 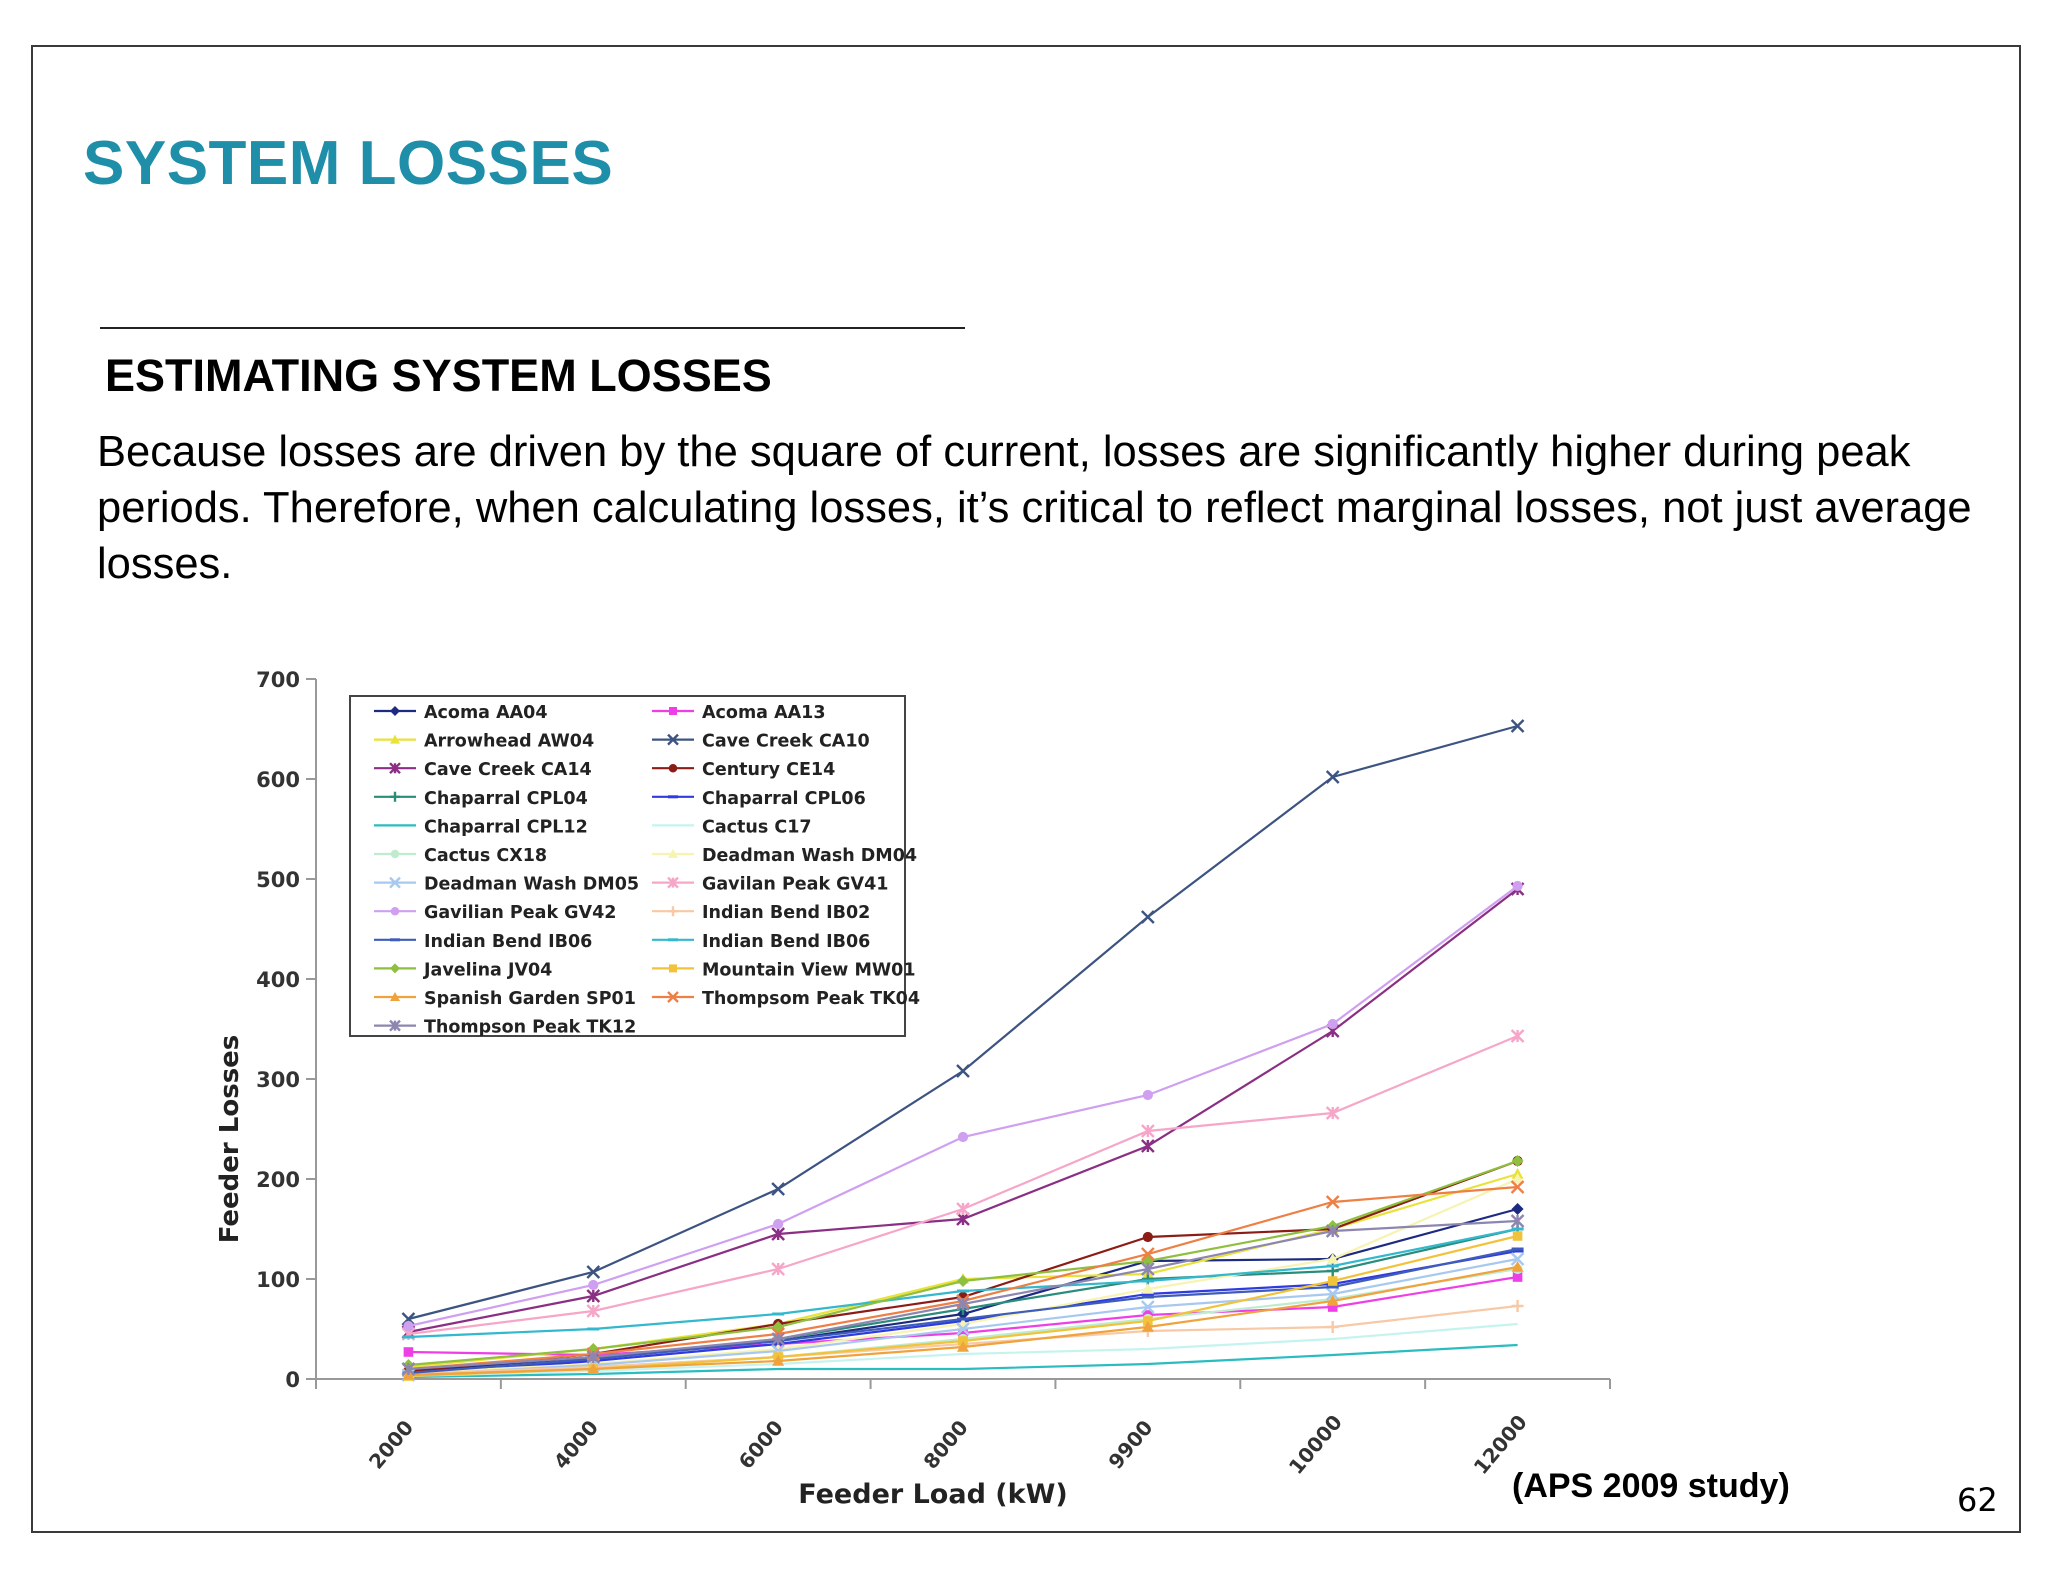 I want to click on legend-entry: Acoma AA04, so click(x=486, y=713).